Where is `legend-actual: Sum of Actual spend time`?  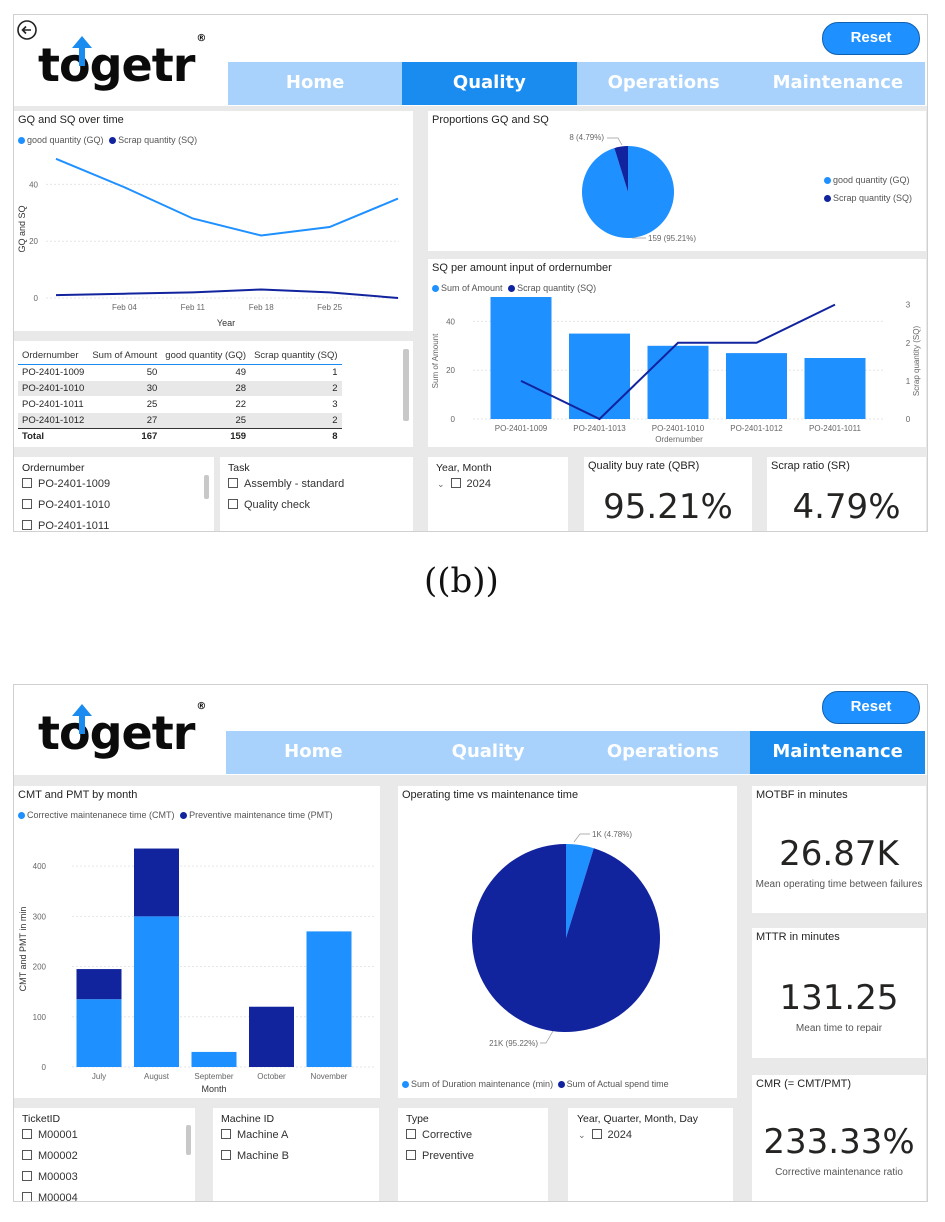 legend-actual: Sum of Actual spend time is located at coordinates (613, 1084).